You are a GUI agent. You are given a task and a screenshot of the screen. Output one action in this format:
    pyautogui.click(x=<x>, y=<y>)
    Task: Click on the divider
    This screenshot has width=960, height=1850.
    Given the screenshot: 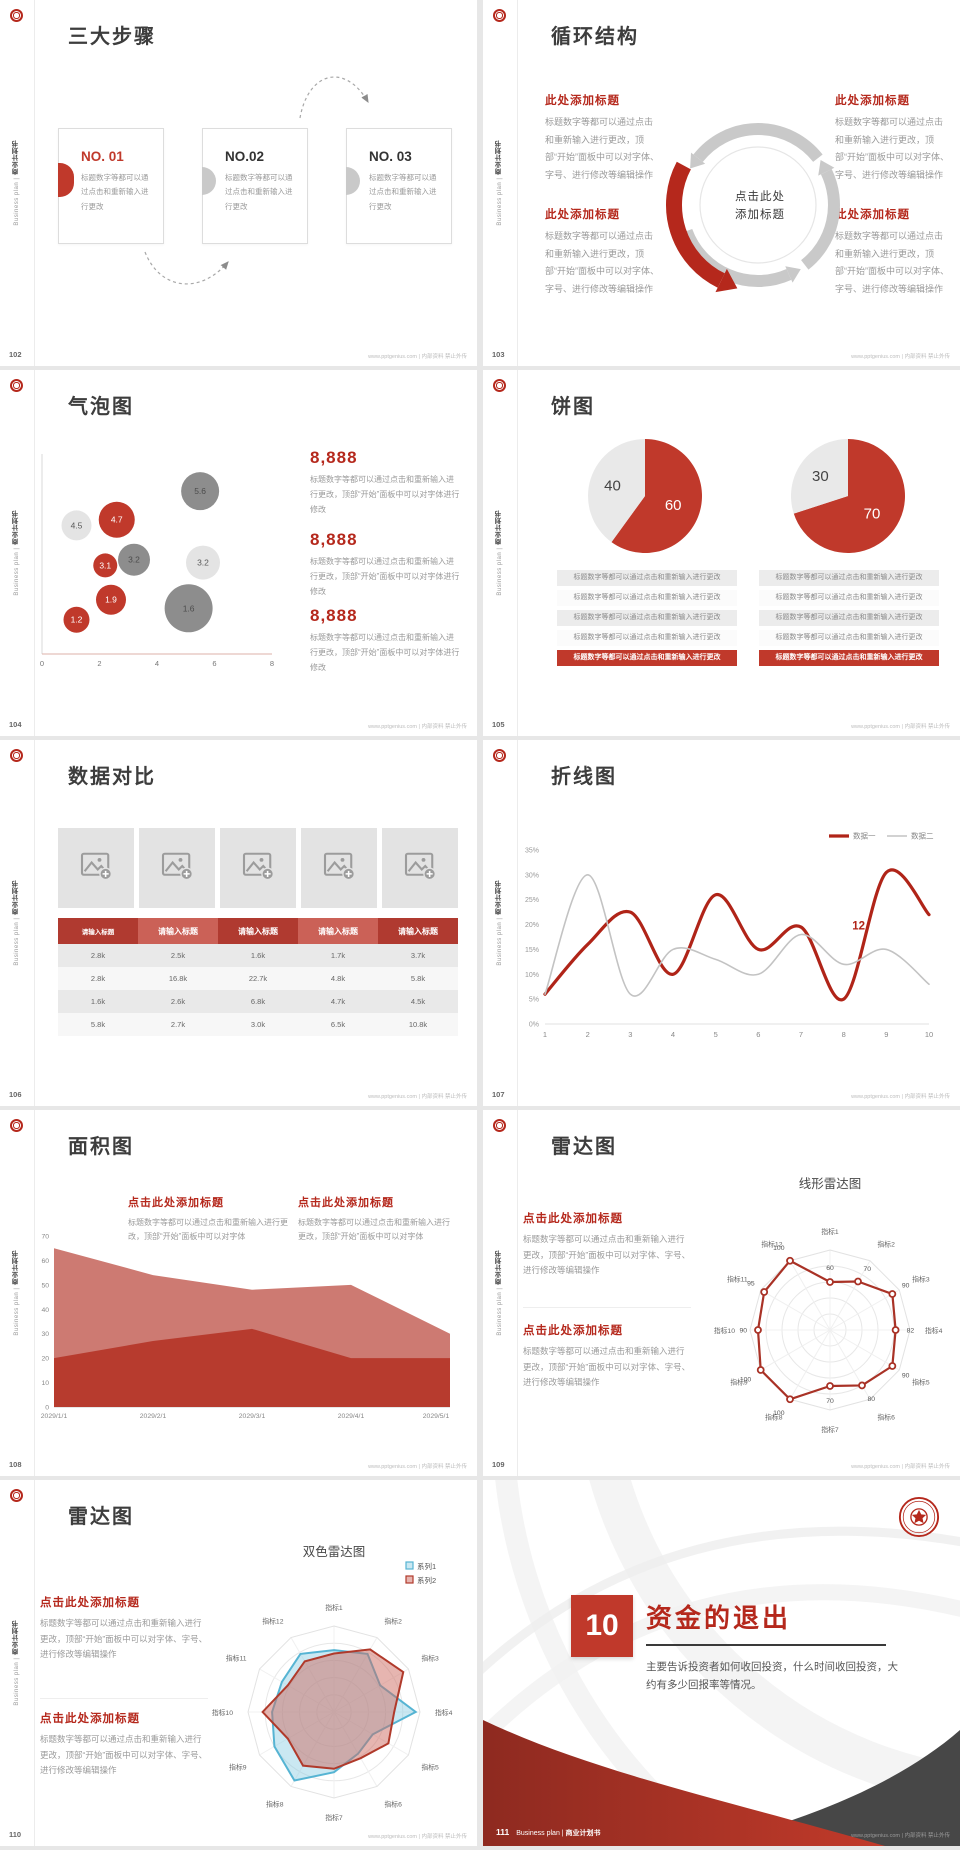 What is the action you would take?
    pyautogui.click(x=607, y=1307)
    